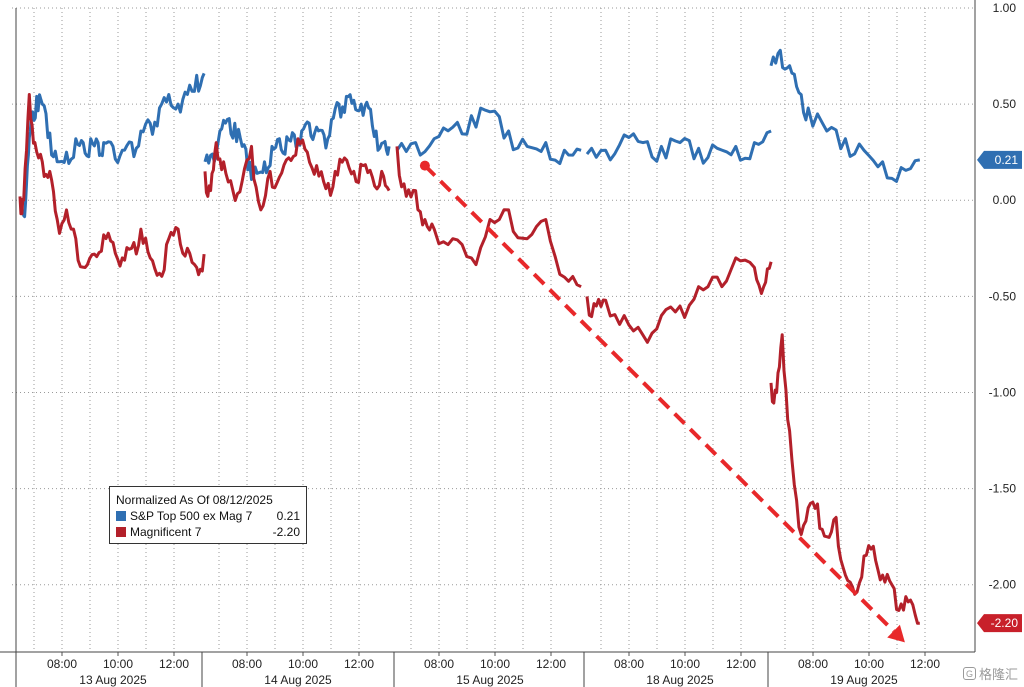  I want to click on watermark-text: 格隆汇, so click(998, 674).